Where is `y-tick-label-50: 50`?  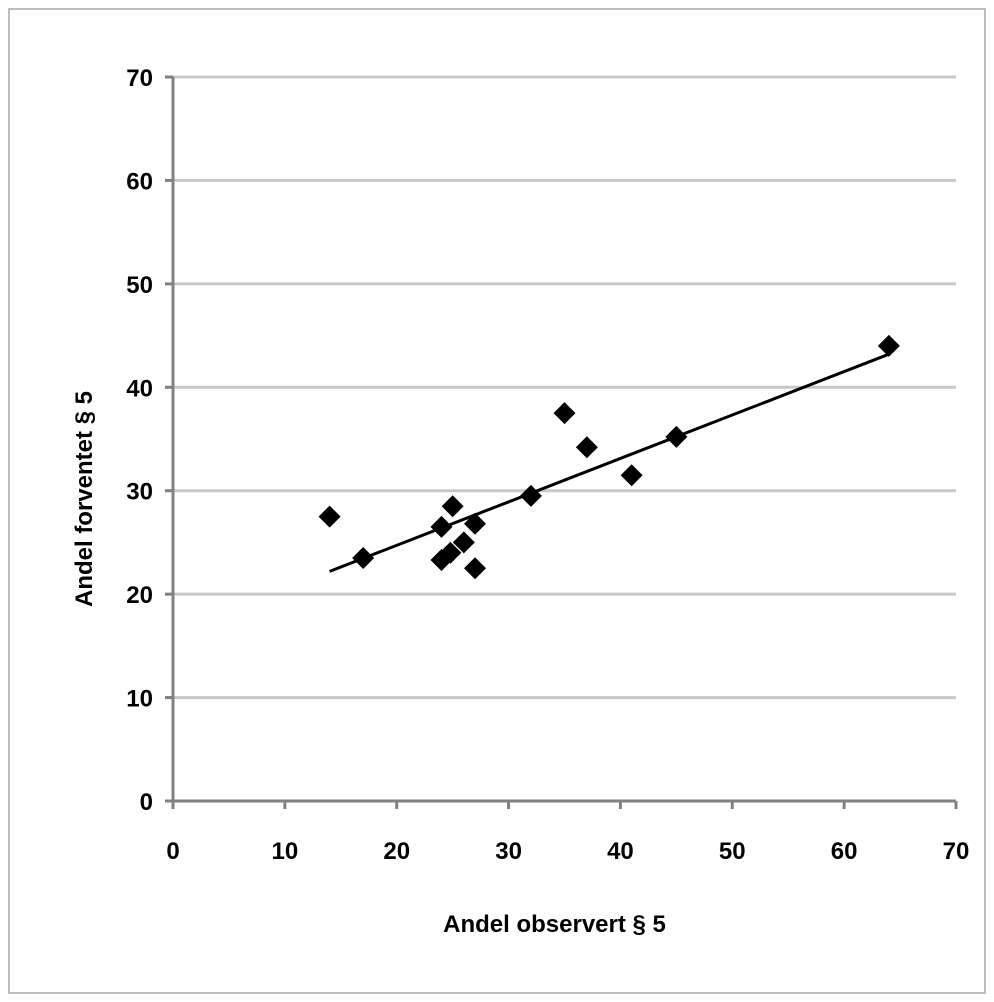
y-tick-label-50: 50 is located at coordinates (139, 285).